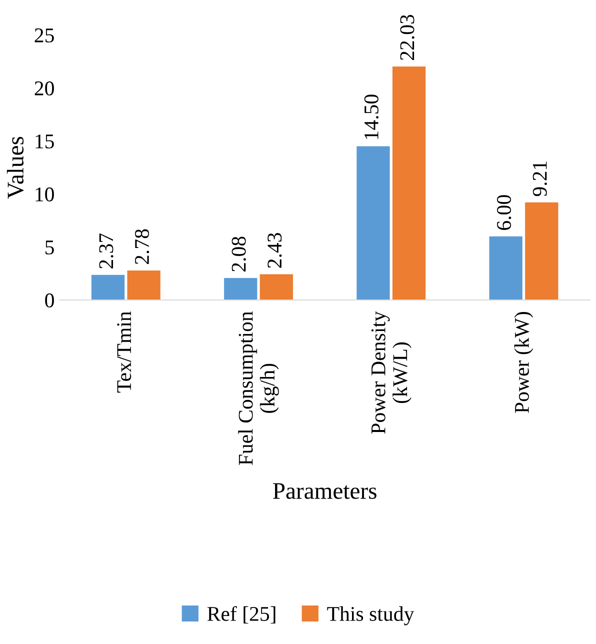 The height and width of the screenshot is (644, 596). I want to click on y-tick-label: 20, so click(44, 88).